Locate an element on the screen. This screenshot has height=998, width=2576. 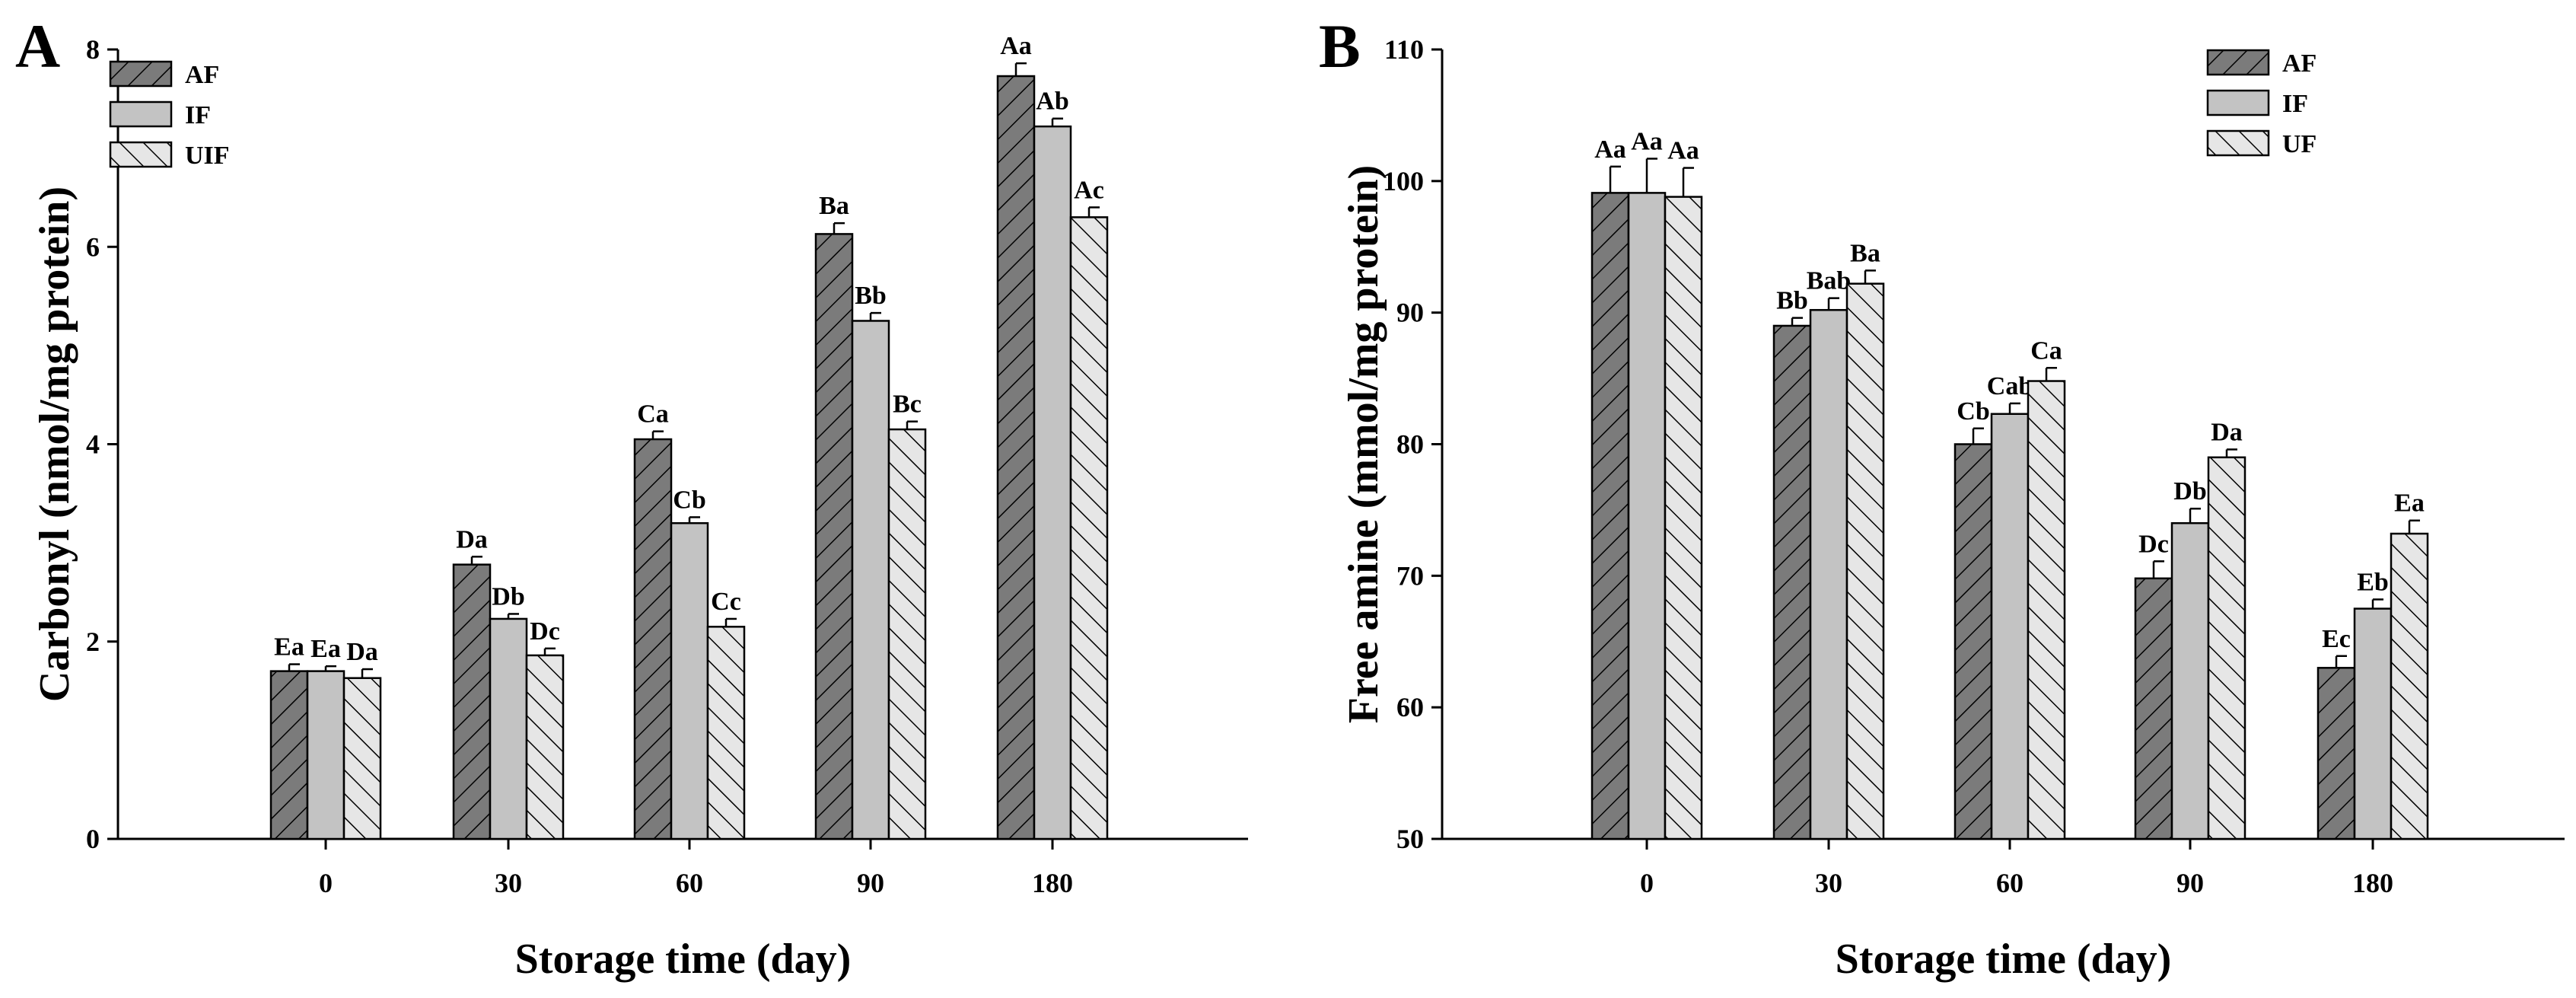
panel-letter: B is located at coordinates (1340, 46).